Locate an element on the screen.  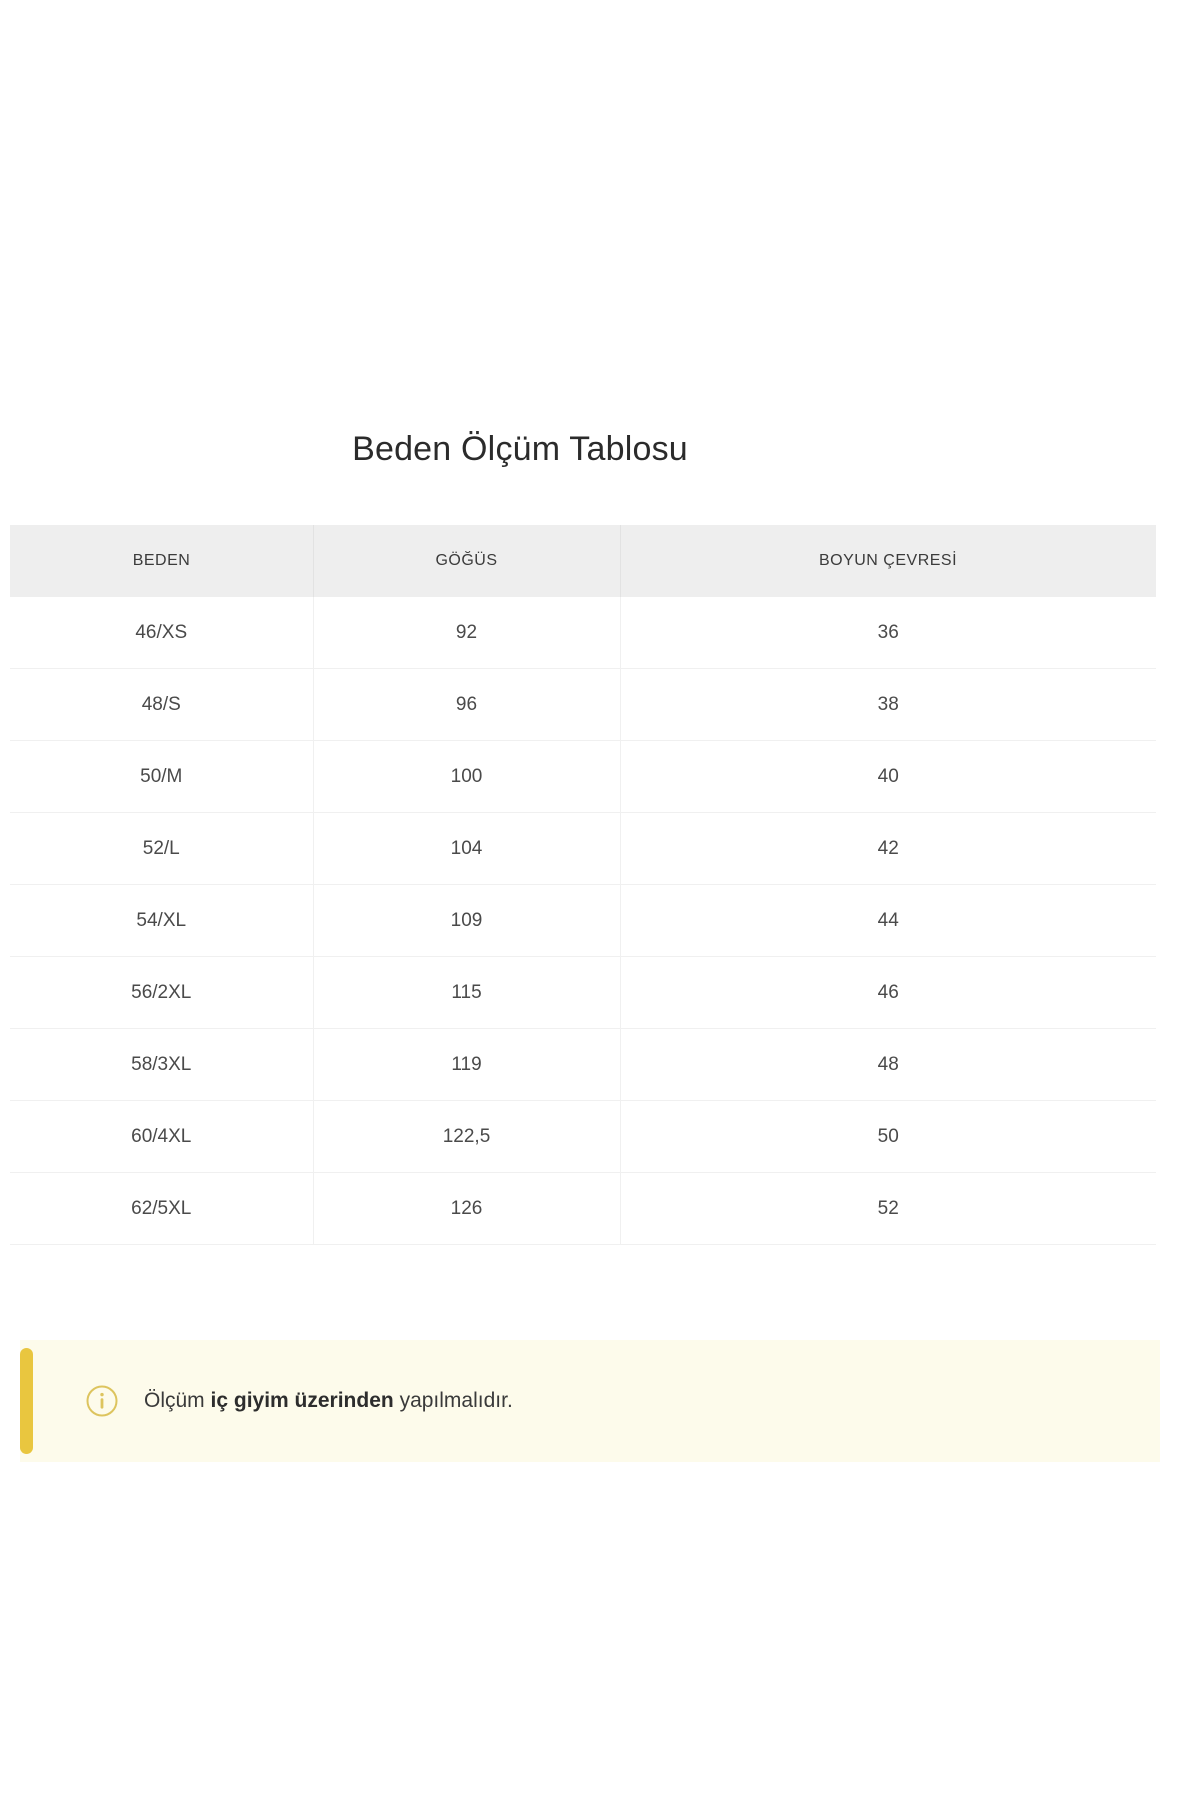
table-row: 50/M 100 40 is located at coordinates (583, 776).